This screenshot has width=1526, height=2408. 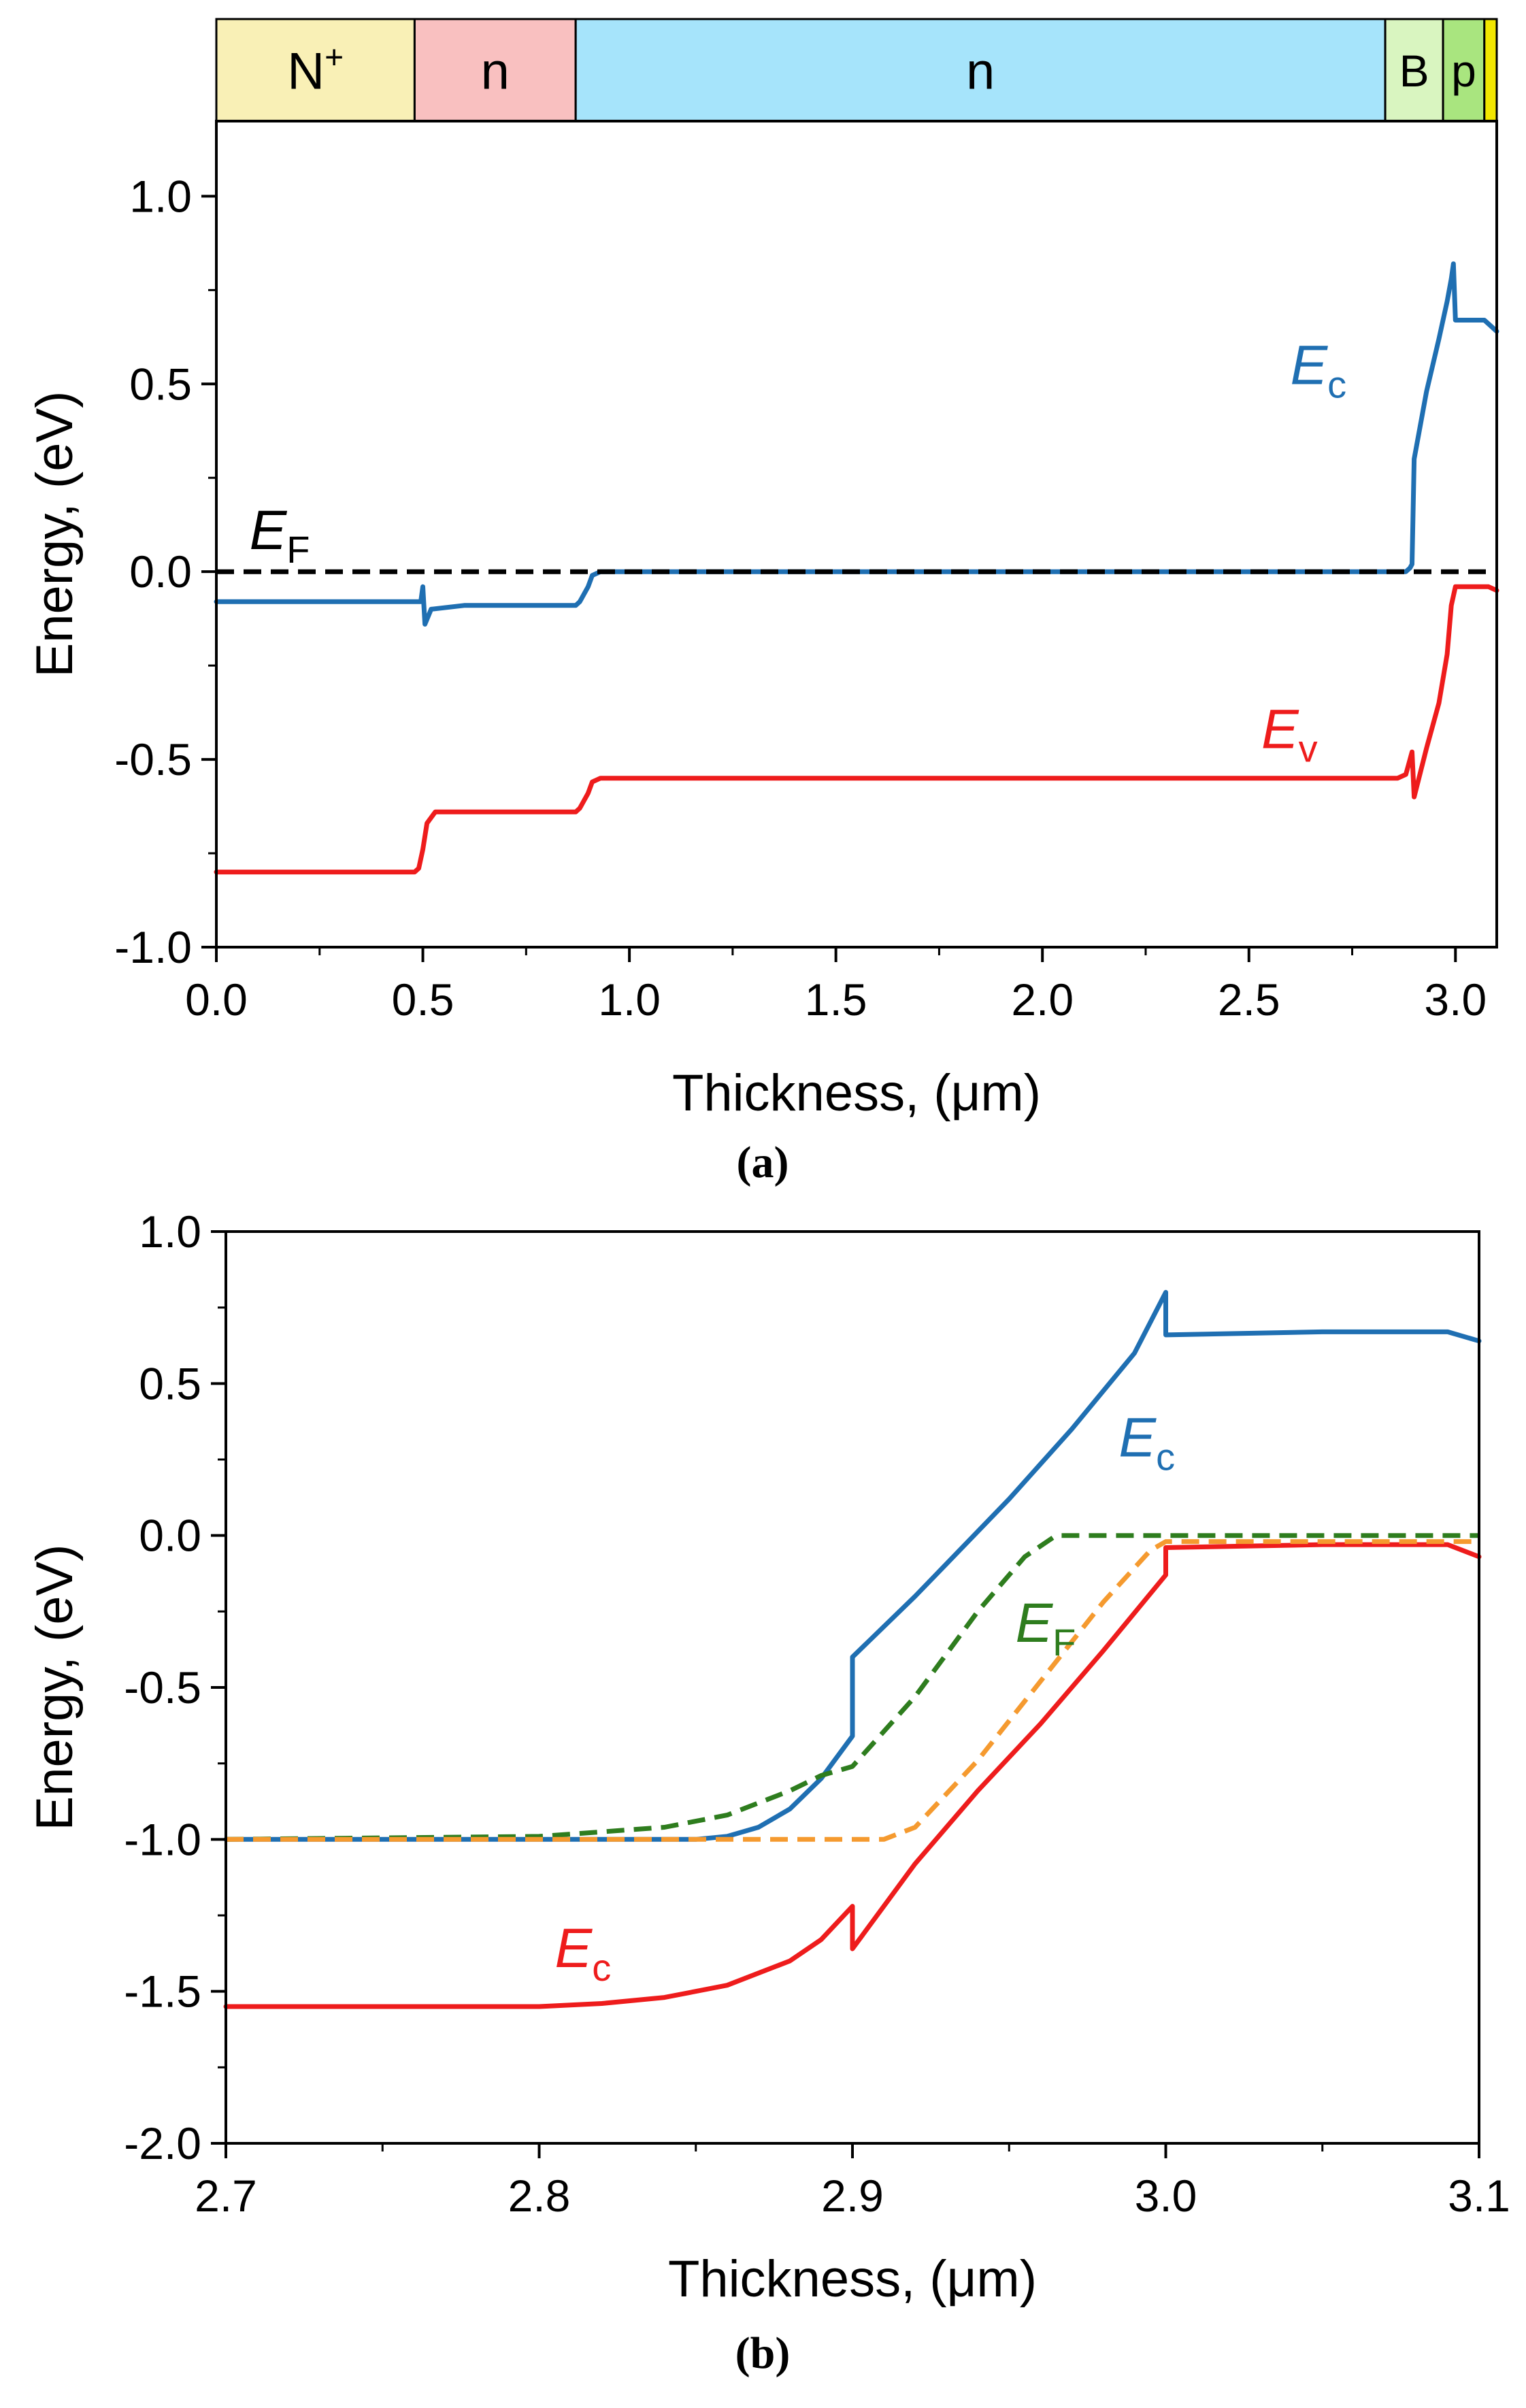 What do you see at coordinates (763, 2353) in the screenshot?
I see `panel-label-b: (b)` at bounding box center [763, 2353].